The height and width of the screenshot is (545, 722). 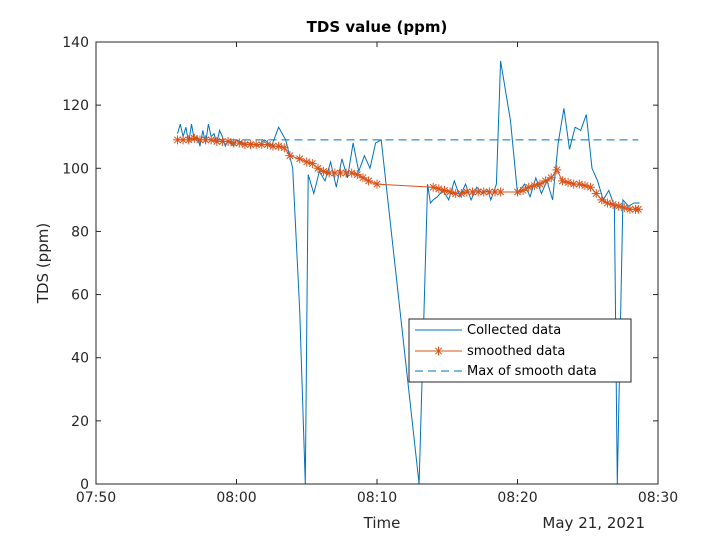 What do you see at coordinates (658, 498) in the screenshot?
I see `x-tick-label: 08:30` at bounding box center [658, 498].